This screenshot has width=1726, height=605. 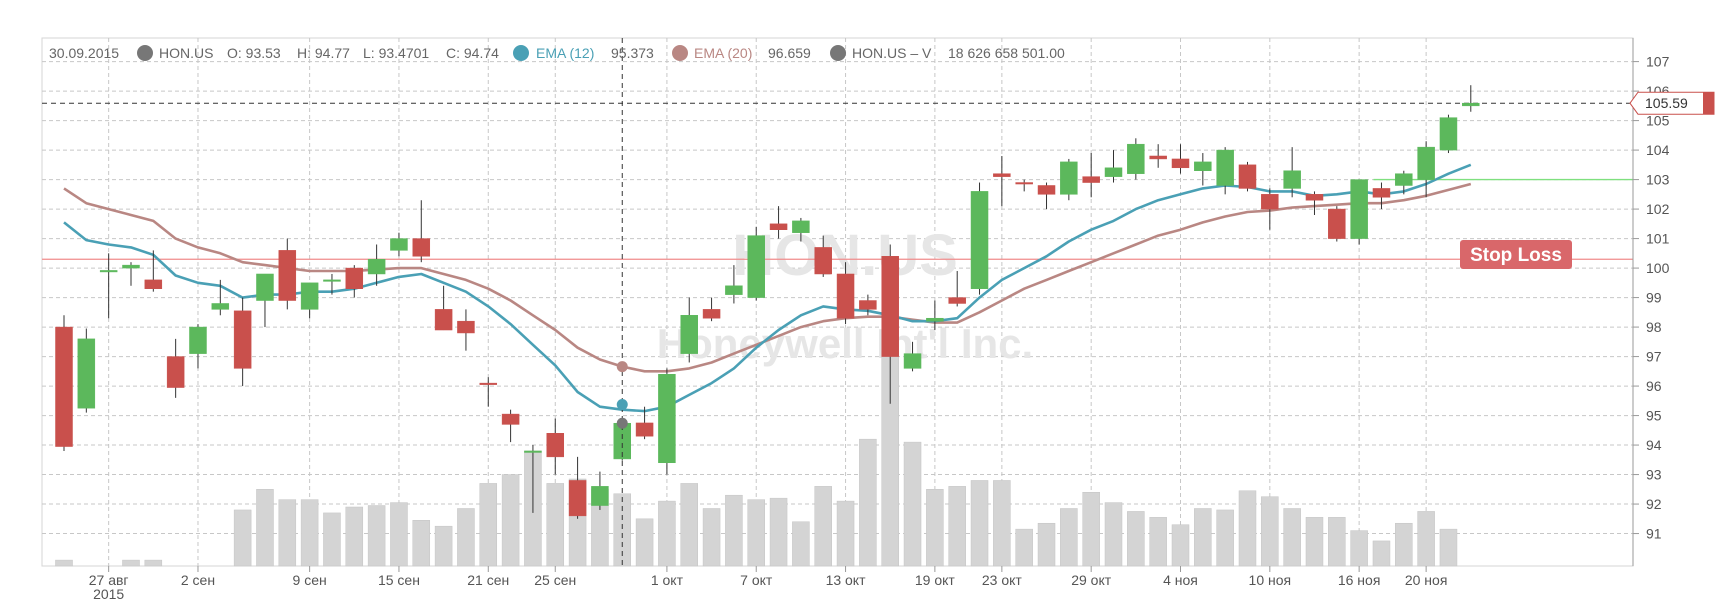 I want to click on x-tick-label: 7 окт, so click(x=756, y=580).